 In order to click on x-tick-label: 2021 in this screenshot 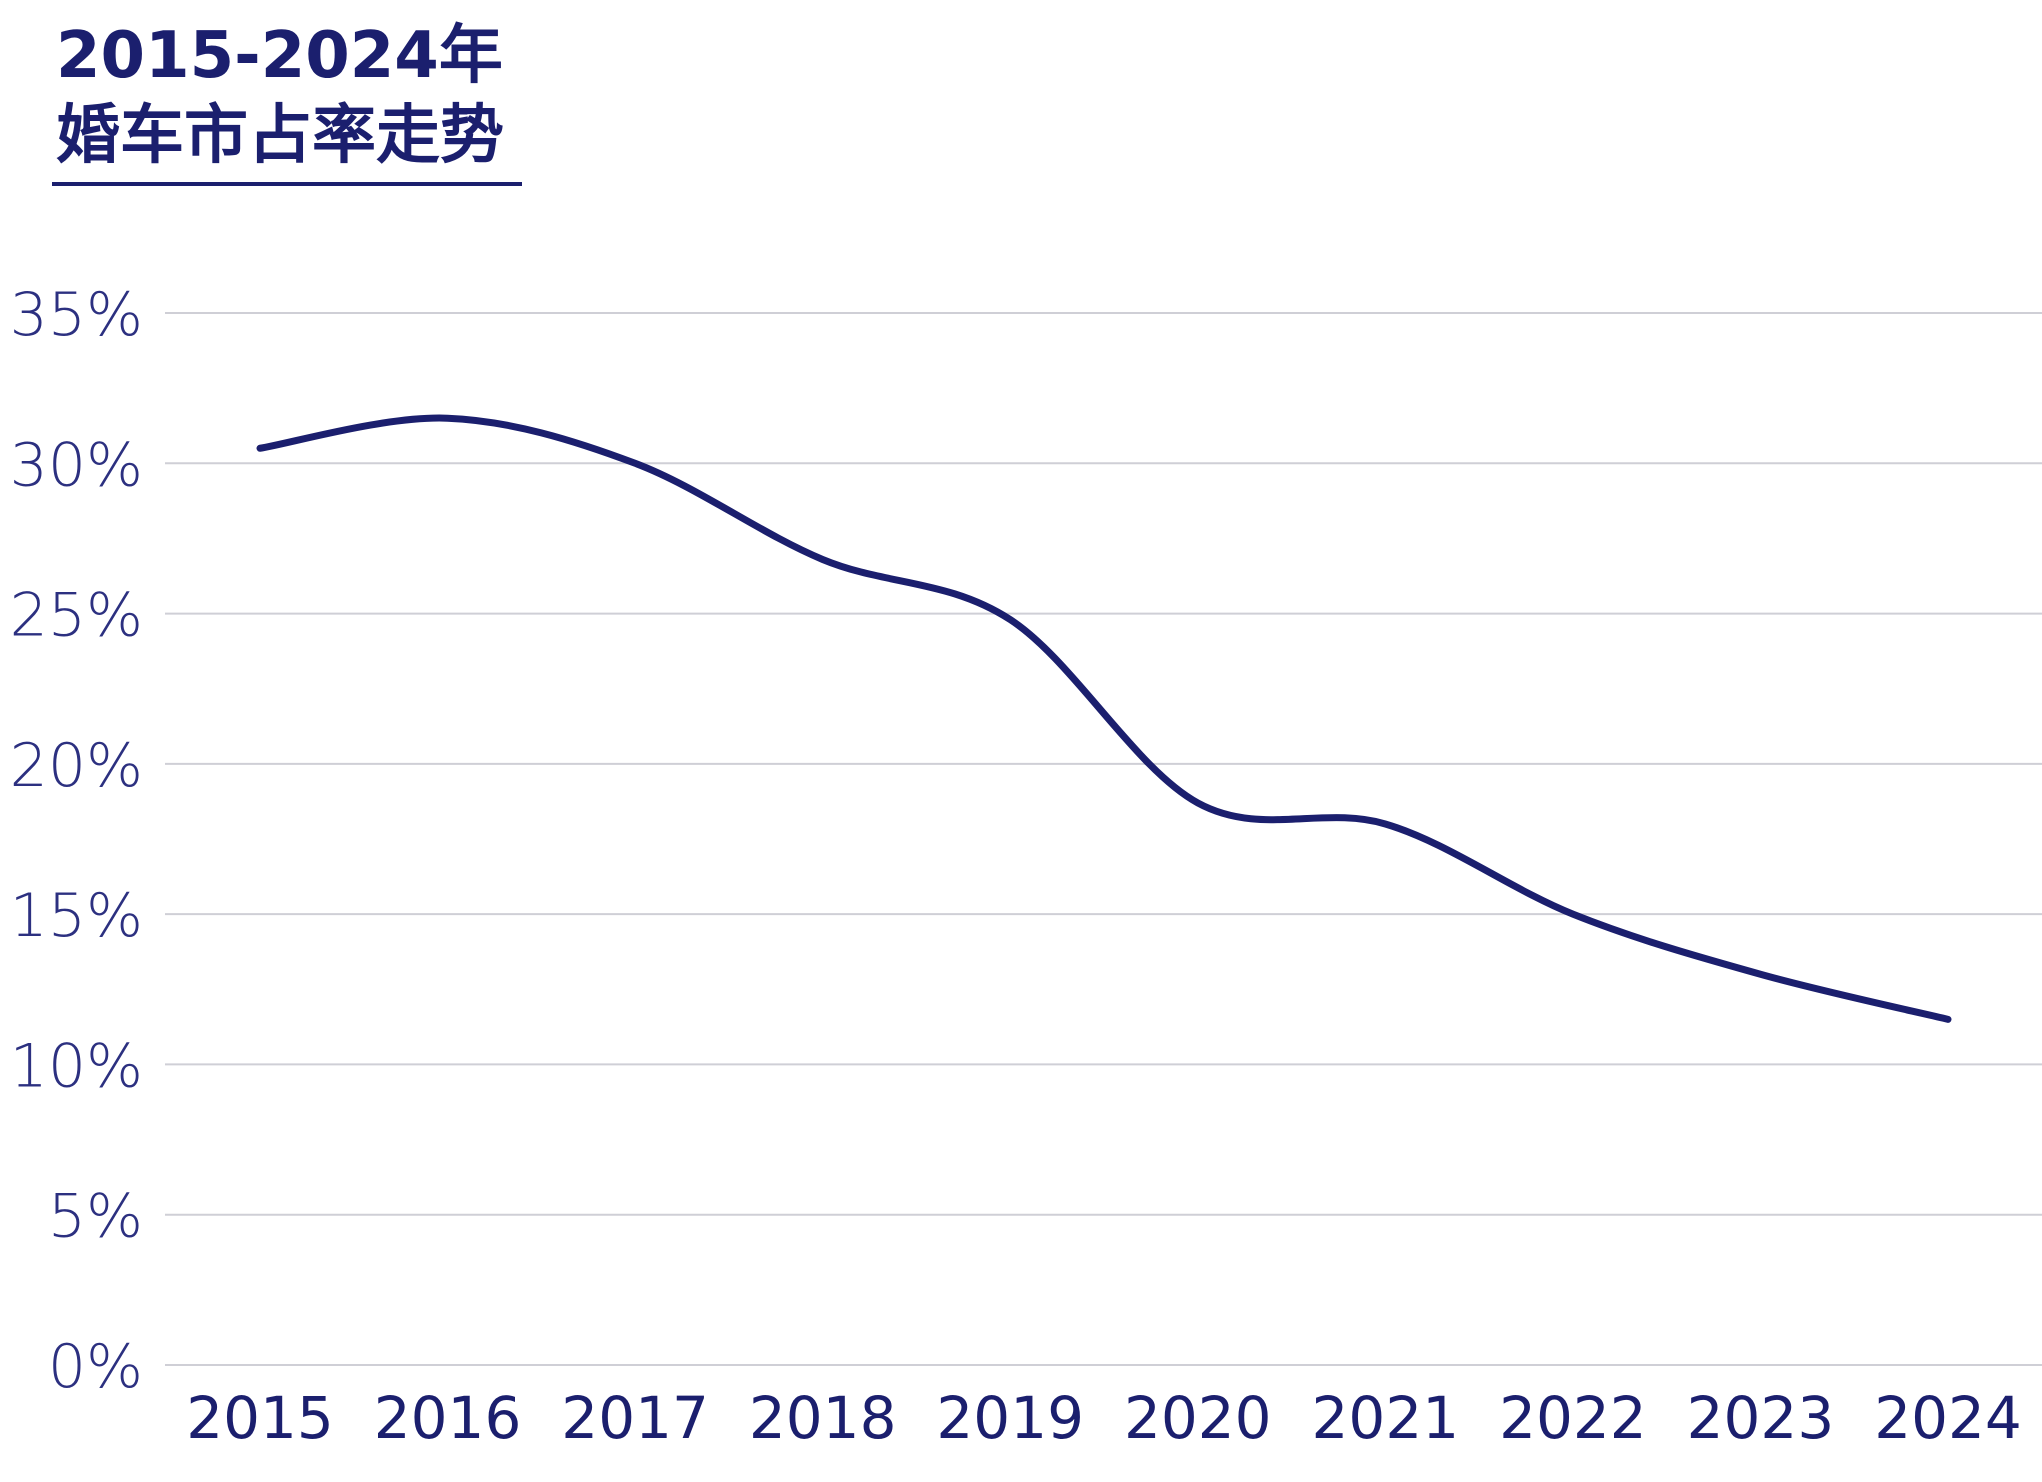, I will do `click(1386, 1418)`.